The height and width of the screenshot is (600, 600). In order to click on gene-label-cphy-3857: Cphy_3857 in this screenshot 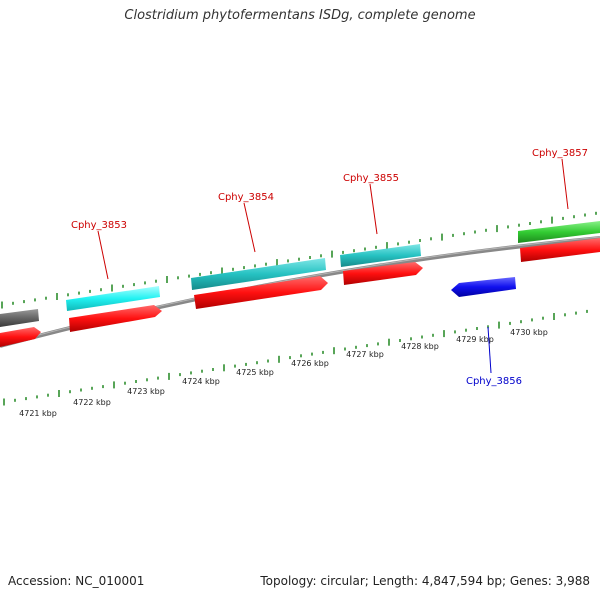, I will do `click(560, 153)`.